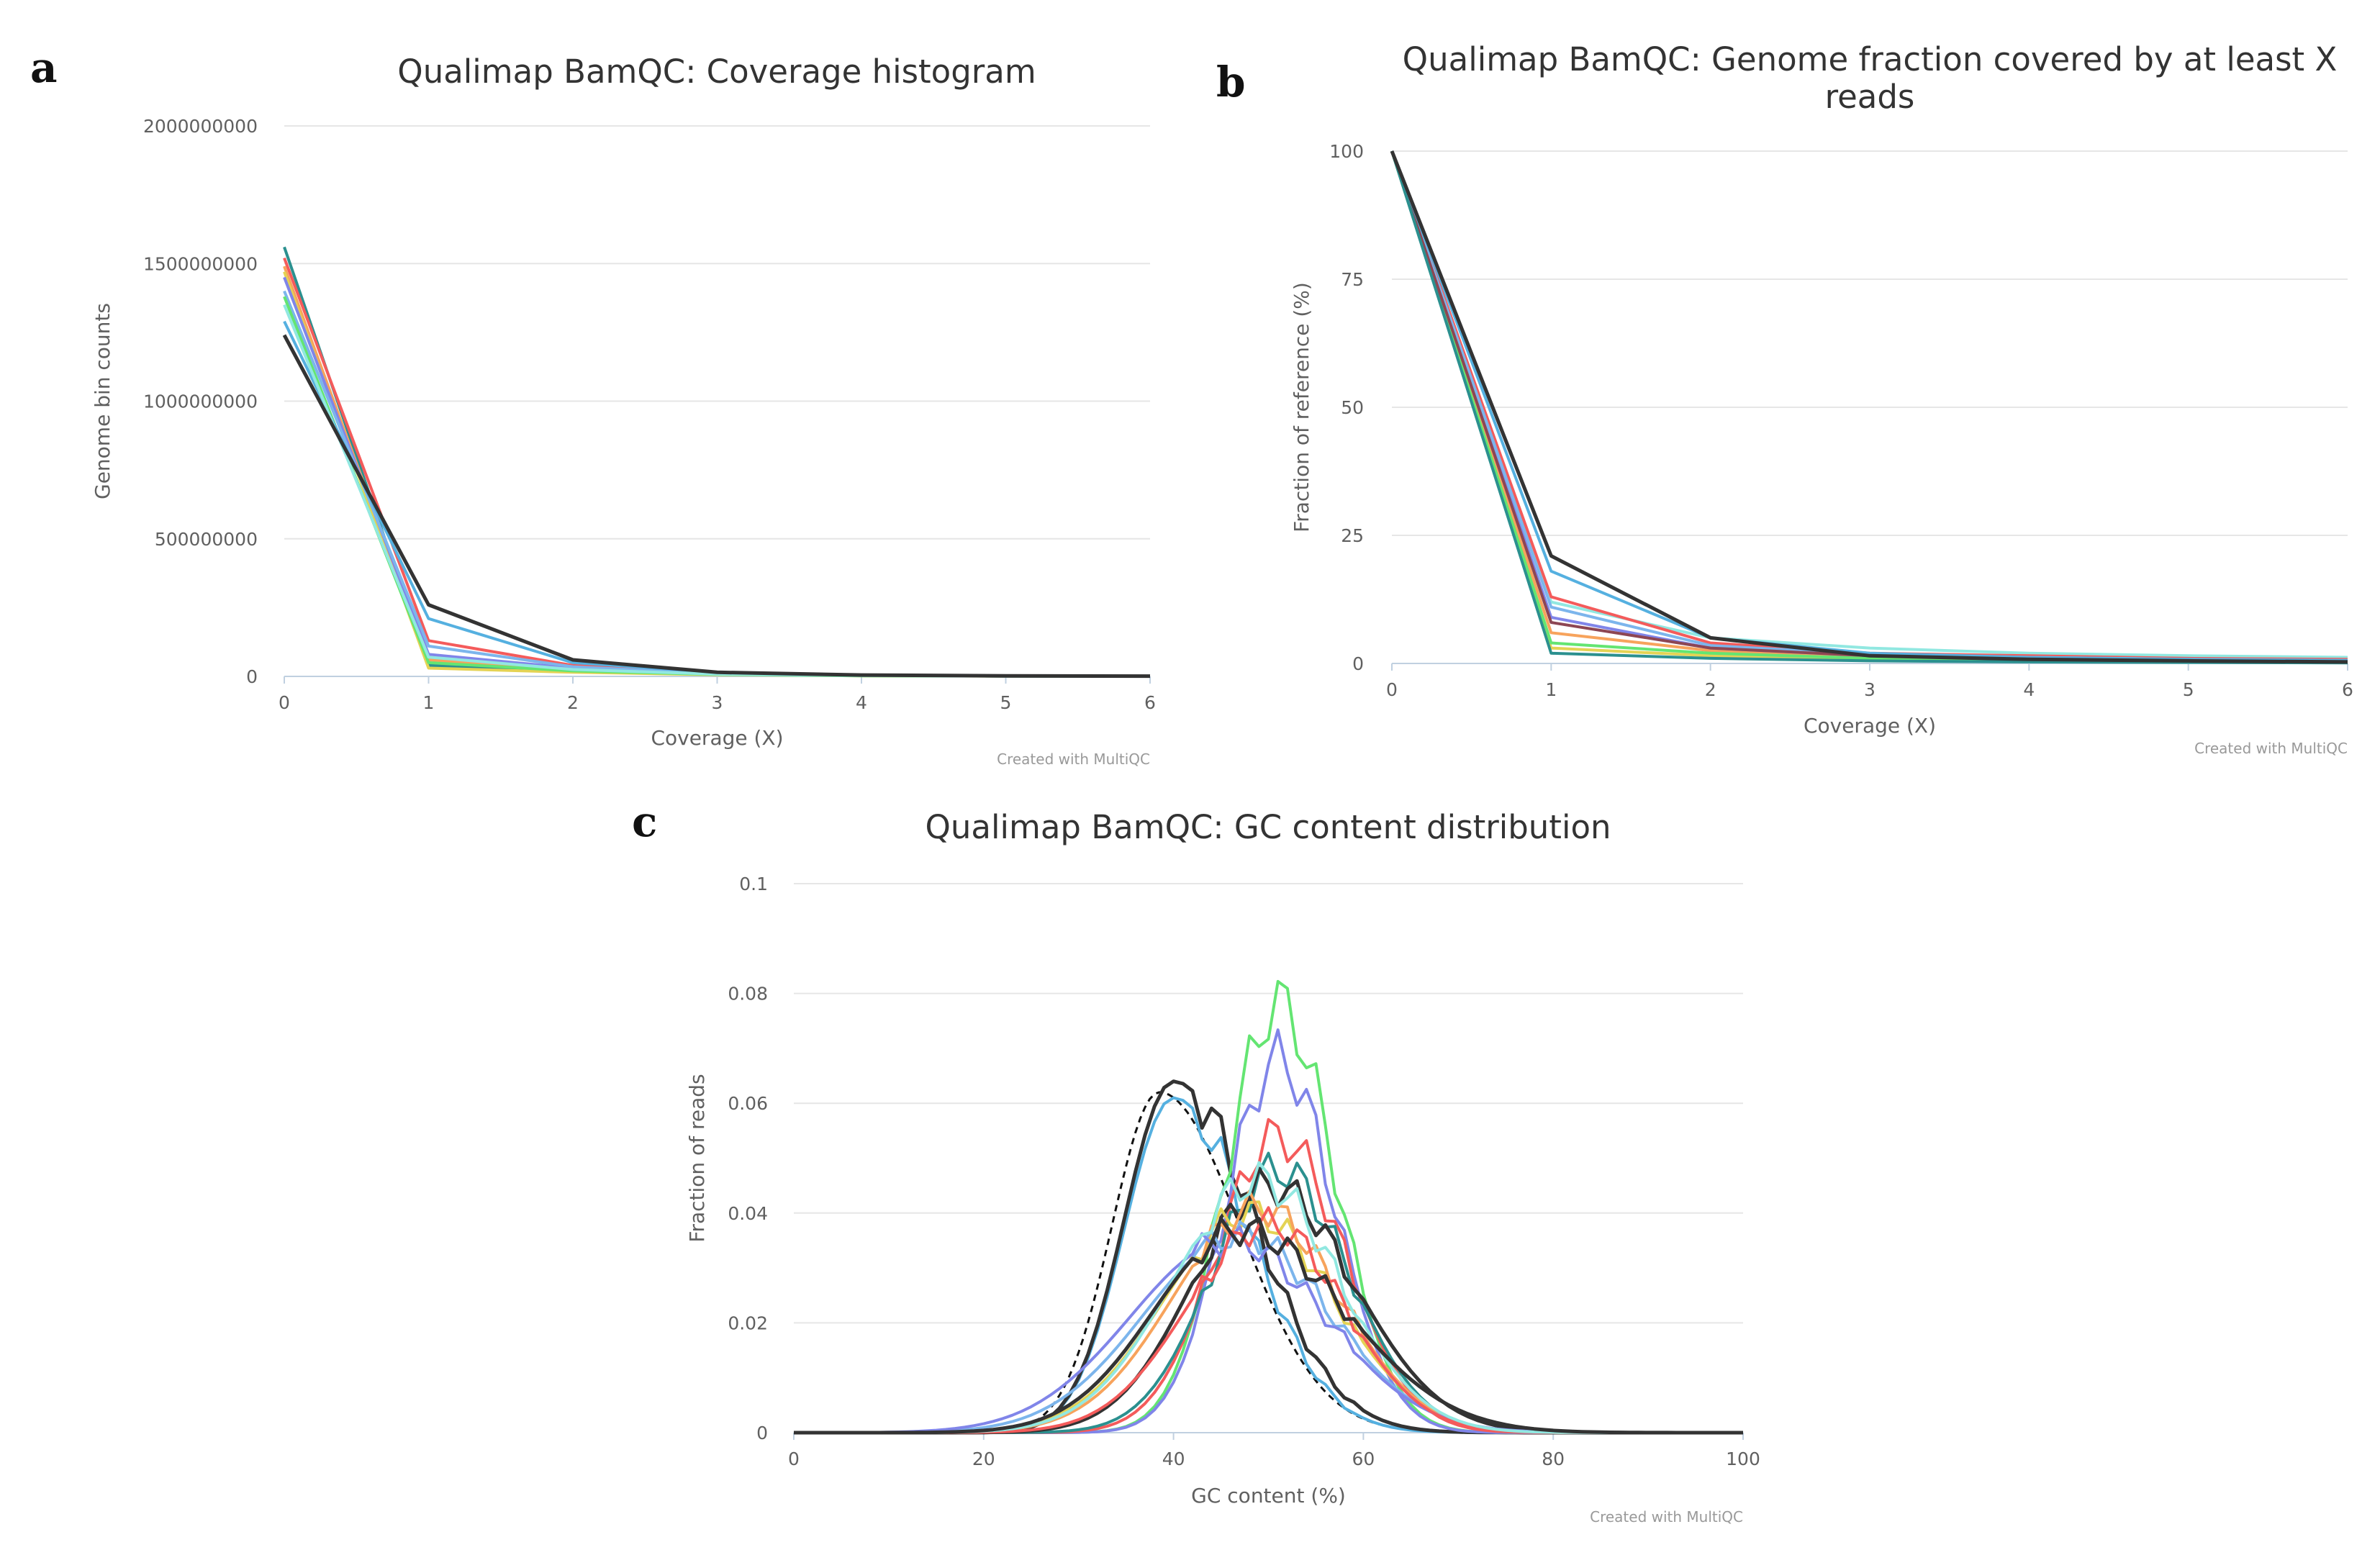 The height and width of the screenshot is (1555, 2380). I want to click on chart-c-y-tick-label: 0.04, so click(748, 1213).